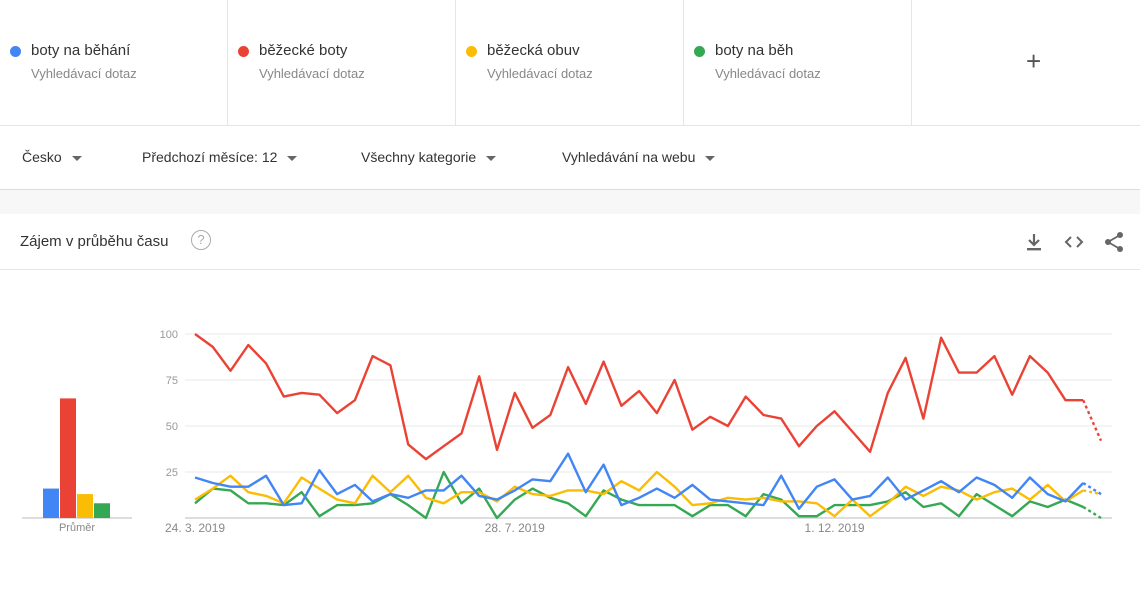 The height and width of the screenshot is (601, 1140). Describe the element at coordinates (570, 242) in the screenshot. I see `card-header: Zájem v průběhu času ?` at that location.